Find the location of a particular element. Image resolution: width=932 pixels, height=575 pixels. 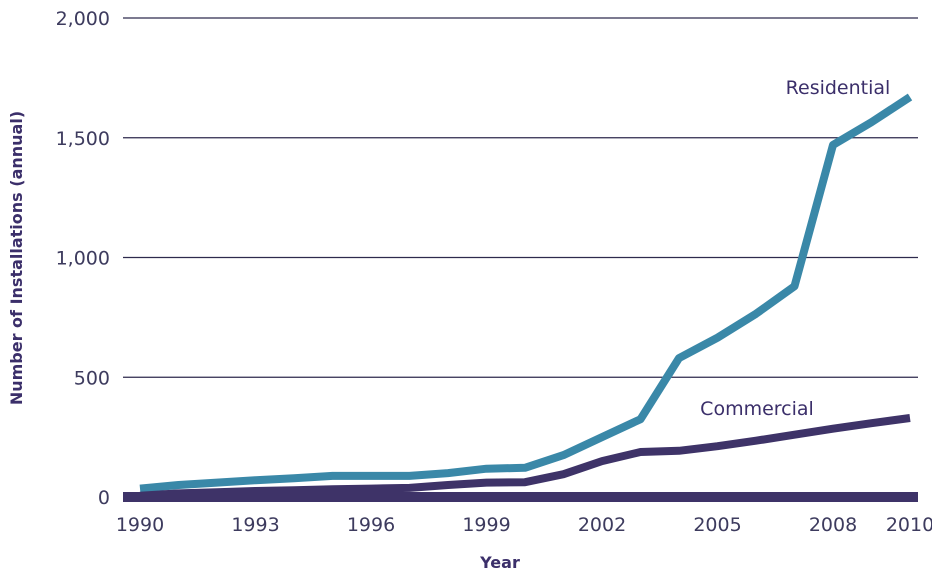

y-tick-labels: 0 500 1,000 1,500 2,000 is located at coordinates (83, 258).